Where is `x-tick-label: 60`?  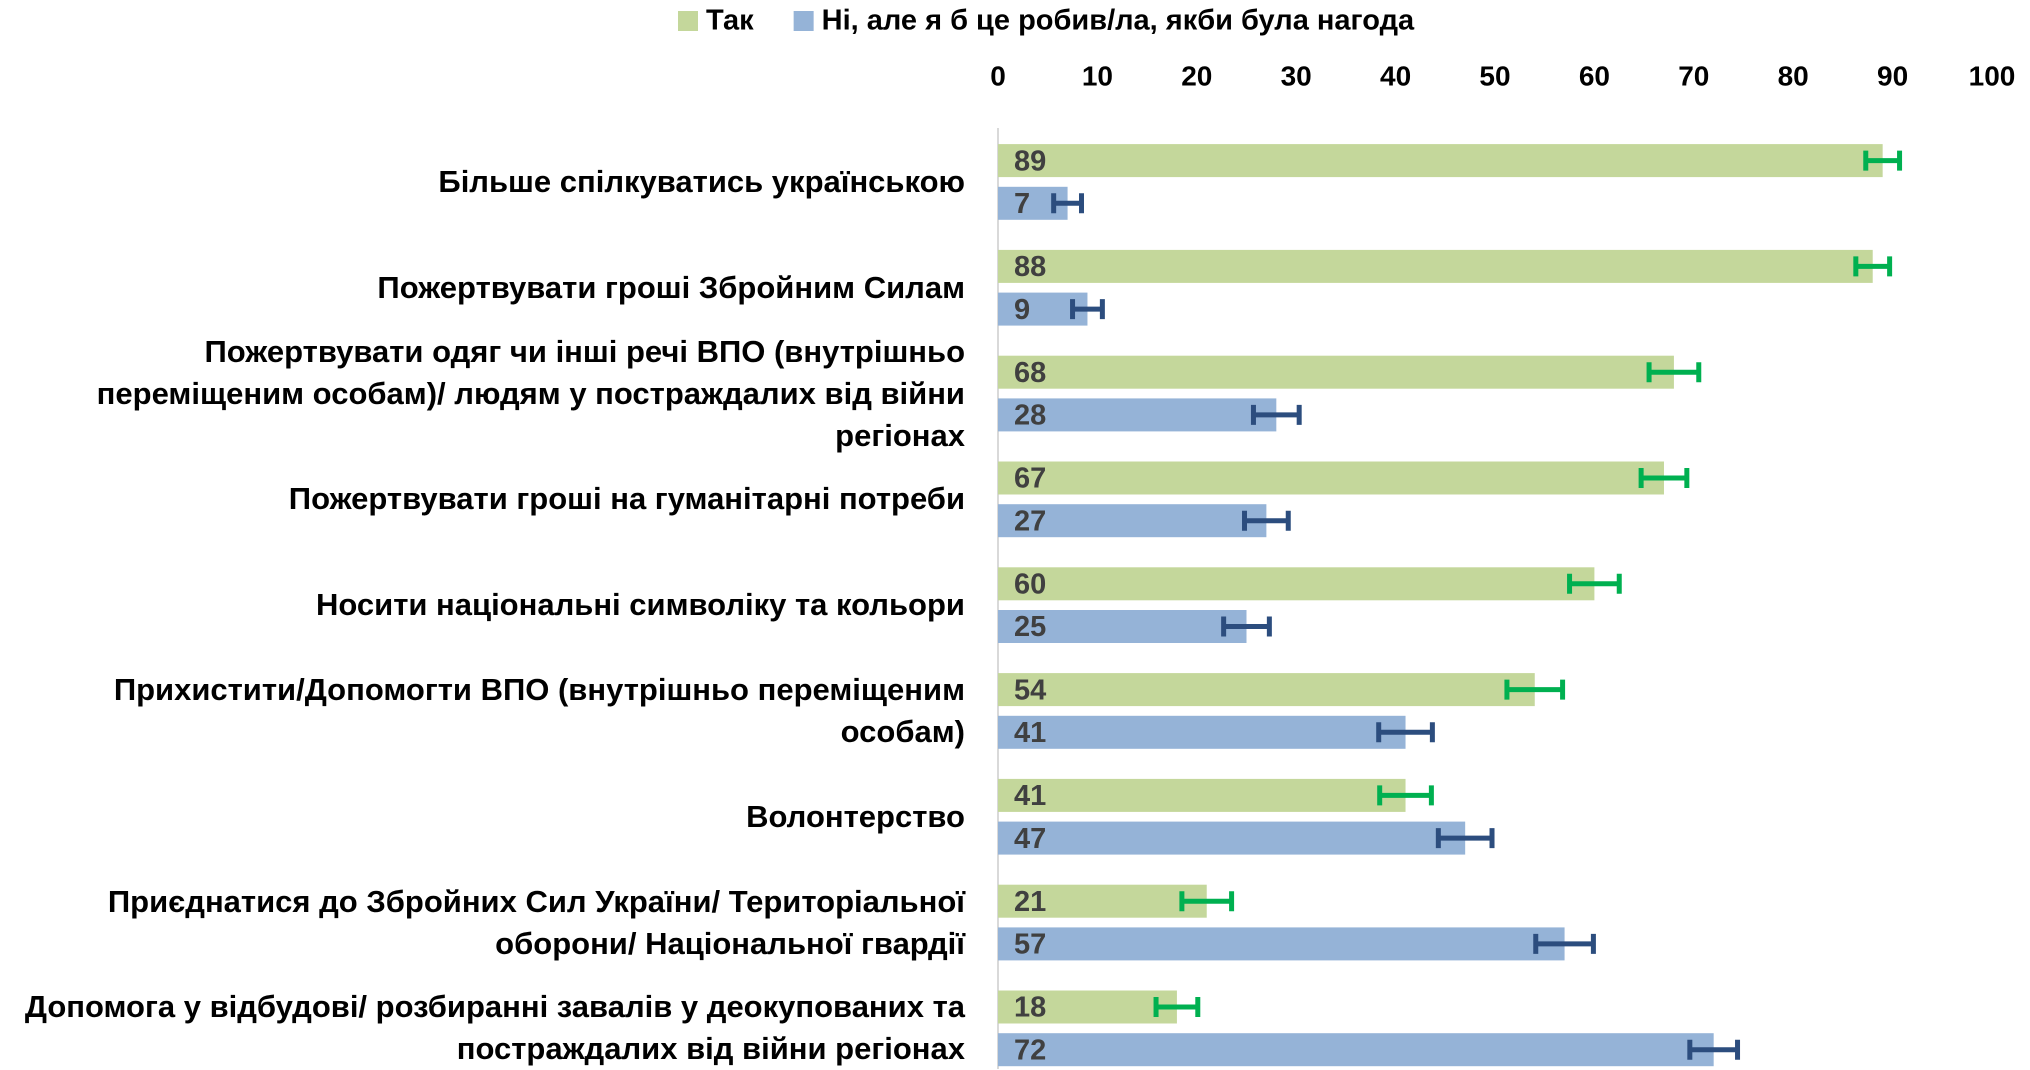
x-tick-label: 60 is located at coordinates (1594, 75).